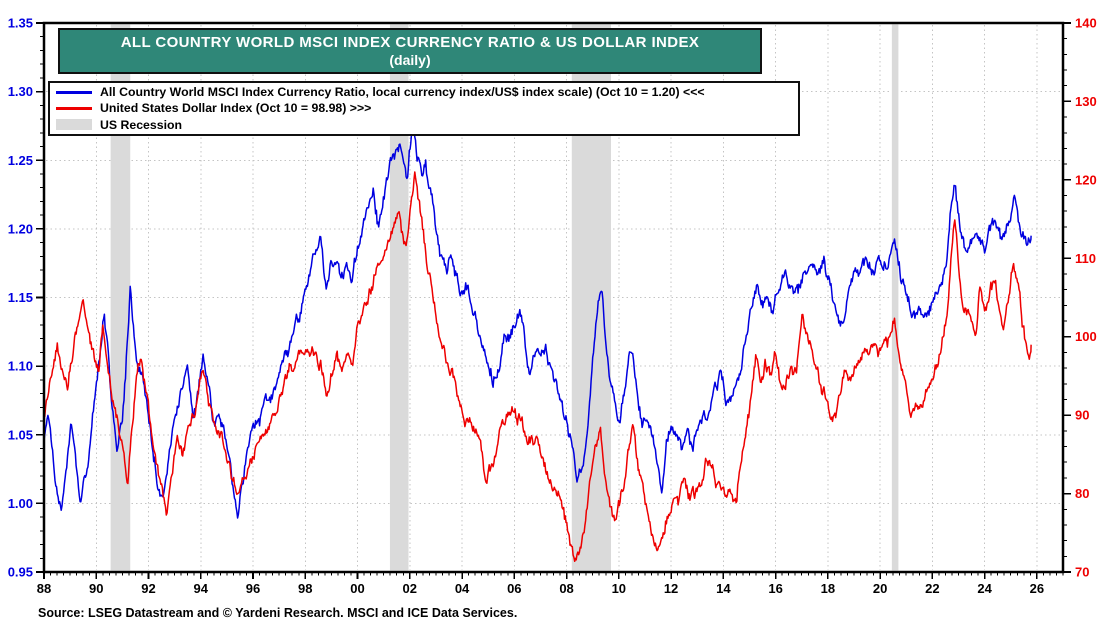 Image resolution: width=1120 pixels, height=630 pixels. I want to click on x-axis-label: 26, so click(1037, 588).